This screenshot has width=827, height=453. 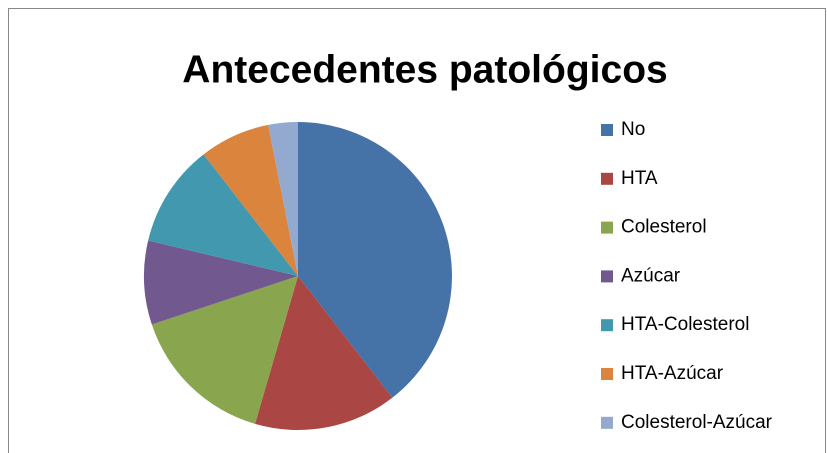 I want to click on legend-label: HTA-Azúcar, so click(x=672, y=373).